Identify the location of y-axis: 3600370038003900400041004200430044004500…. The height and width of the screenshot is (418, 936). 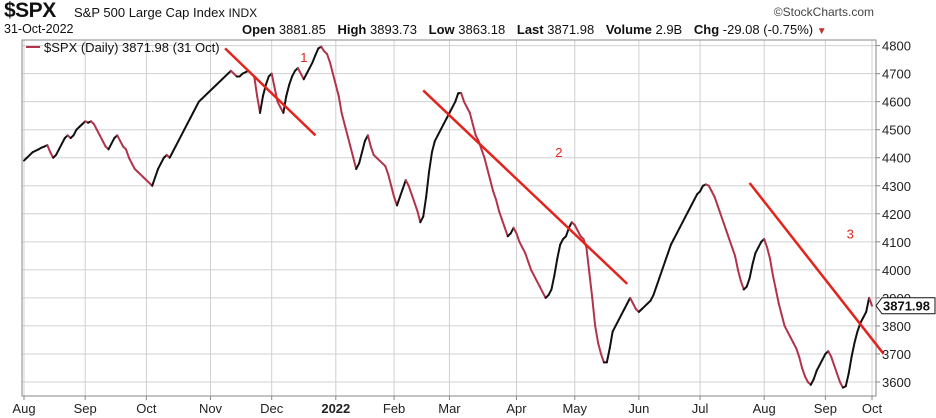
(893, 214).